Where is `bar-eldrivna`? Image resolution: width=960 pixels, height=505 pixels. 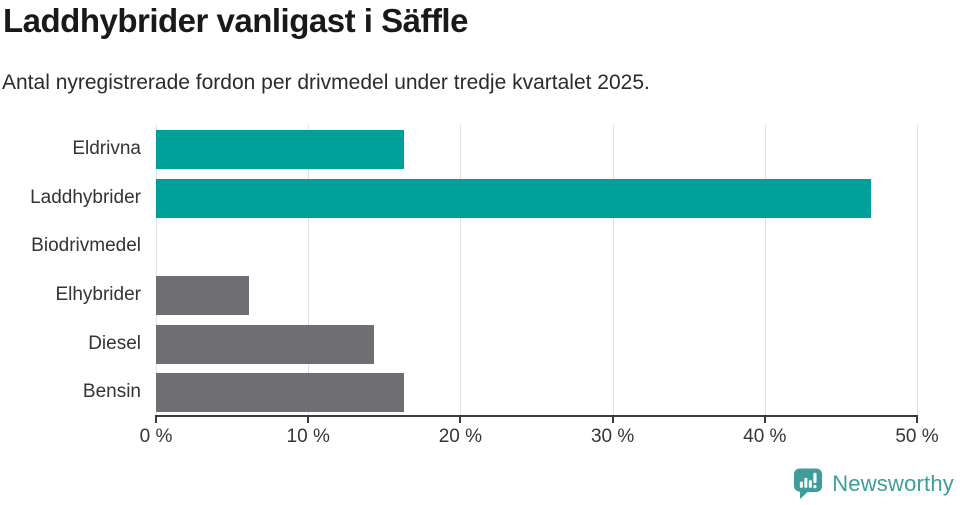 bar-eldrivna is located at coordinates (280, 149).